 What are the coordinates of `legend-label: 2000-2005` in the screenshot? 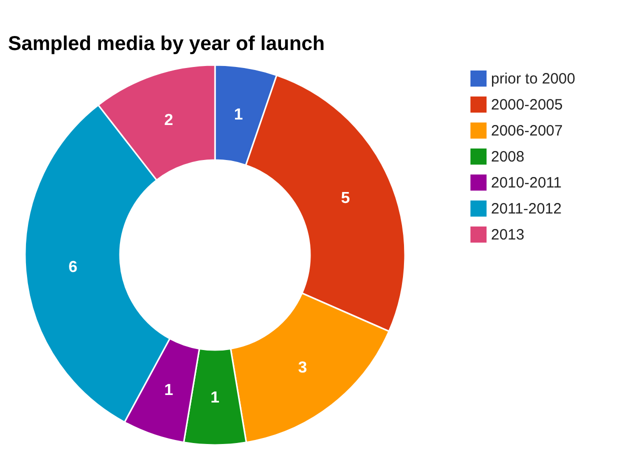 It's located at (527, 105).